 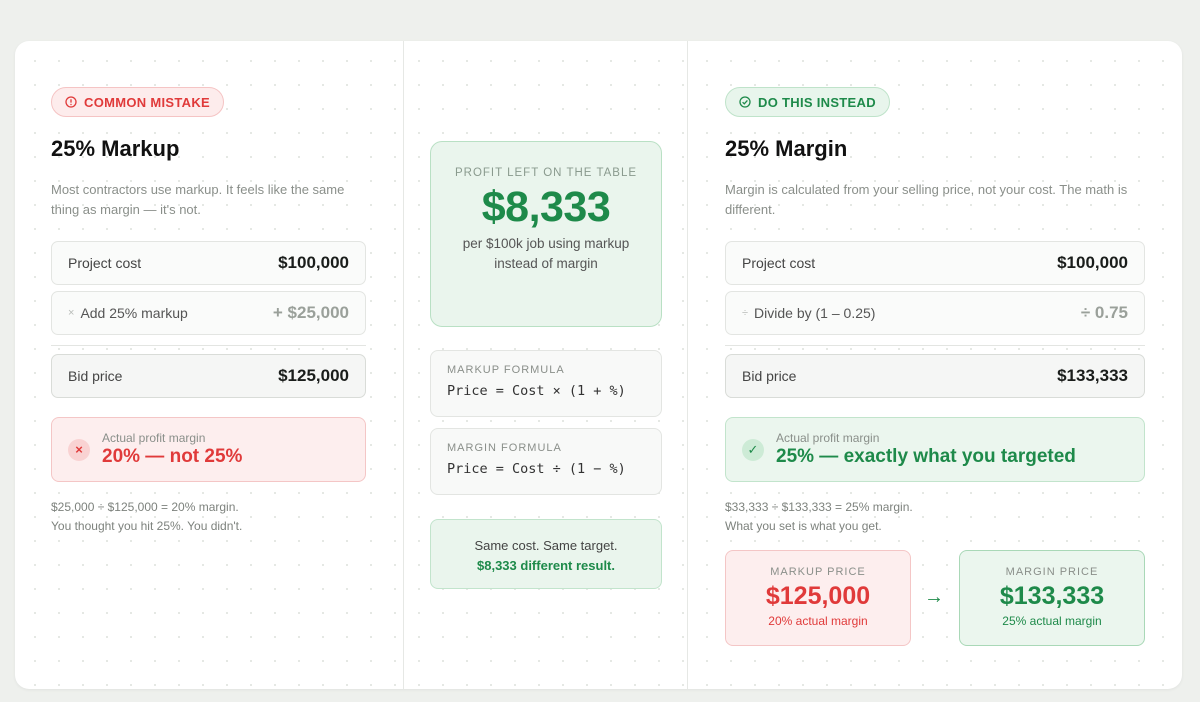 I want to click on summary-highlight: $8,333 different result., so click(x=546, y=565).